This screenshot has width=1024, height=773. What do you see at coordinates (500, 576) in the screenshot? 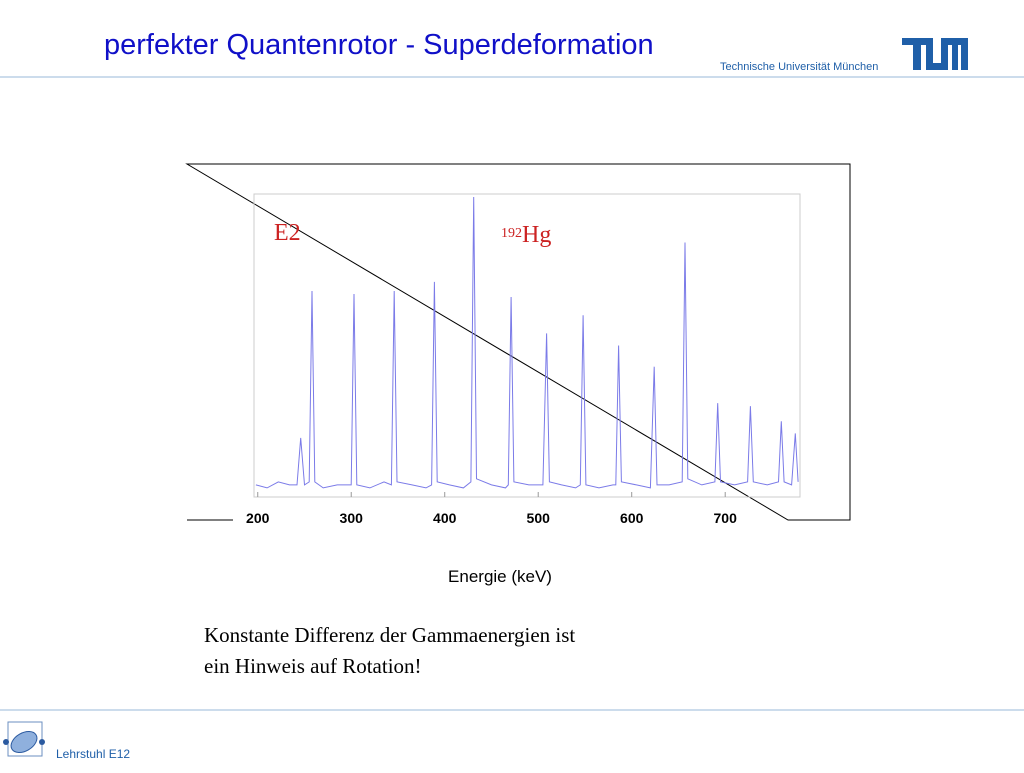
I see `x-axis-label: Energie (keV)` at bounding box center [500, 576].